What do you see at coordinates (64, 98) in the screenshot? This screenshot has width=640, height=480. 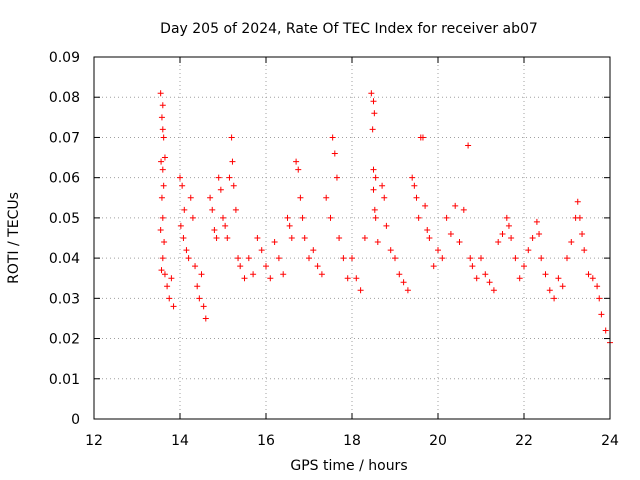 I see `y-tick-label: 0.08` at bounding box center [64, 98].